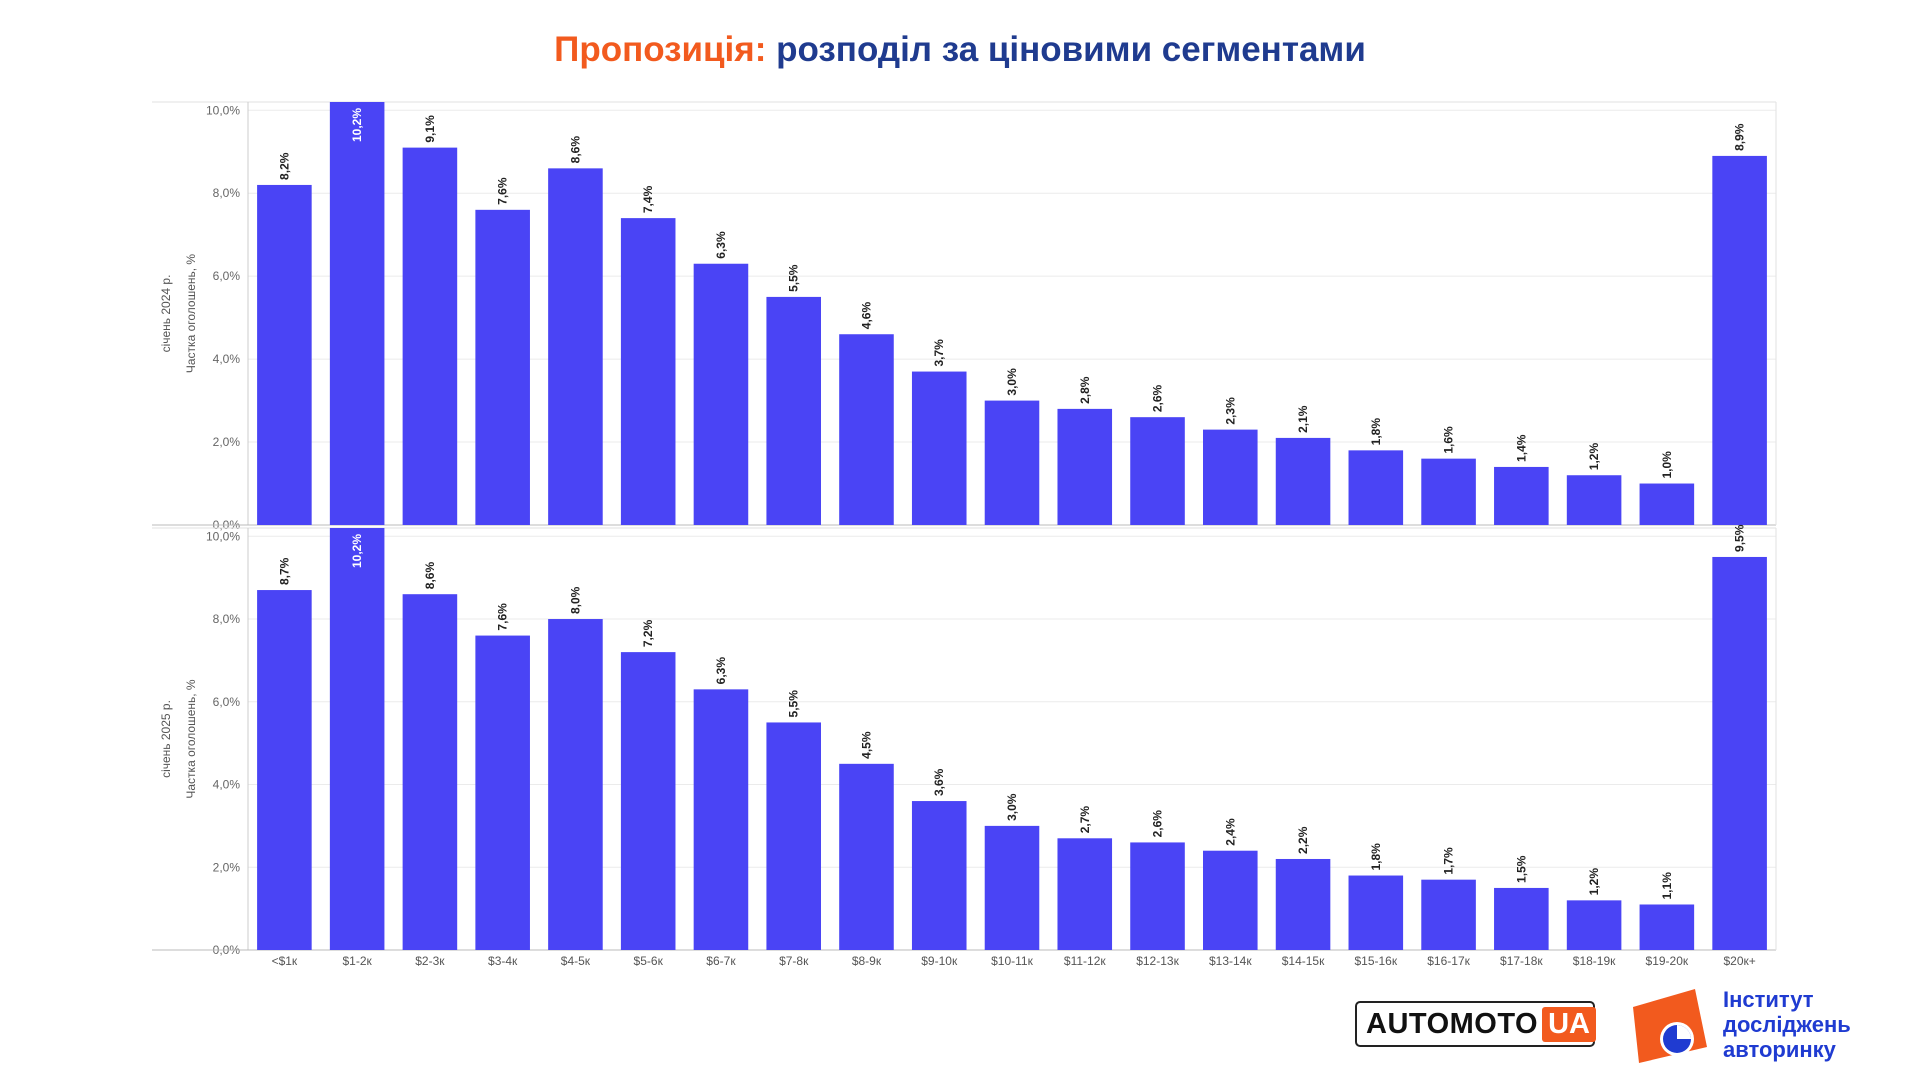  What do you see at coordinates (1375, 961) in the screenshot?
I see `x-tick-label: $15-16к` at bounding box center [1375, 961].